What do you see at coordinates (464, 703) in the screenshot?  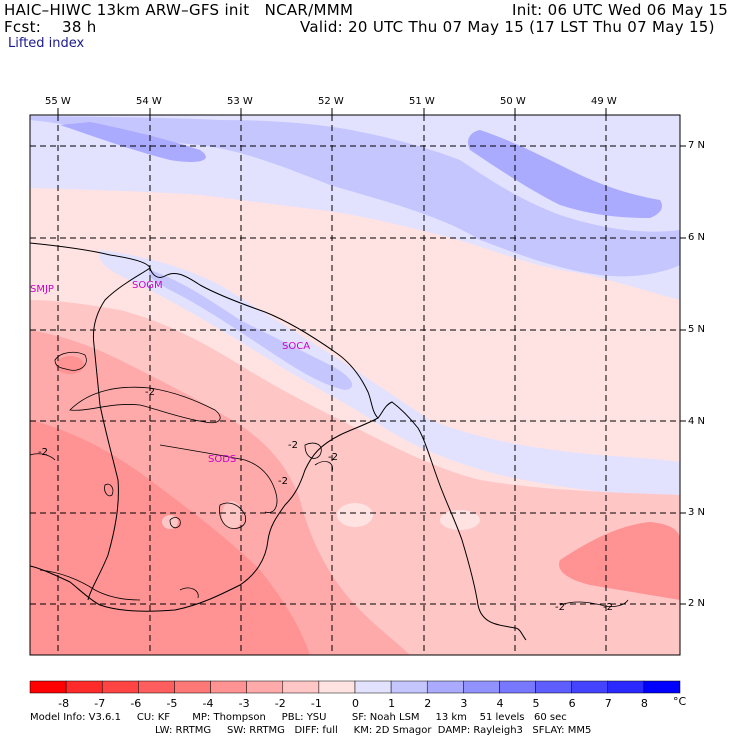 I see `colorbar-tick-label: 3` at bounding box center [464, 703].